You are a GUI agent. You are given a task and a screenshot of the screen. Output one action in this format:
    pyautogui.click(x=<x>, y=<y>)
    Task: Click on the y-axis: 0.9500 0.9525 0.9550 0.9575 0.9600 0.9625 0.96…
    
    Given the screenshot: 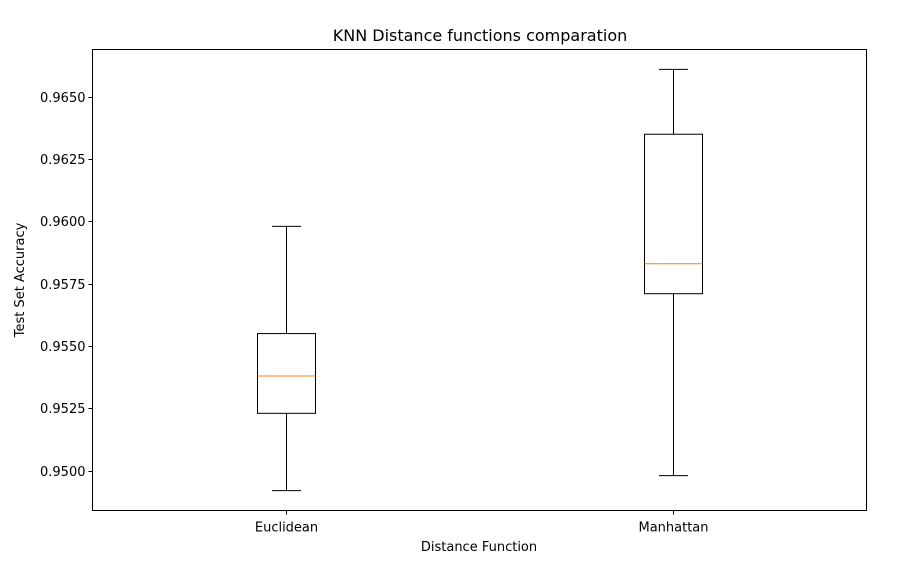 What is the action you would take?
    pyautogui.click(x=66, y=285)
    